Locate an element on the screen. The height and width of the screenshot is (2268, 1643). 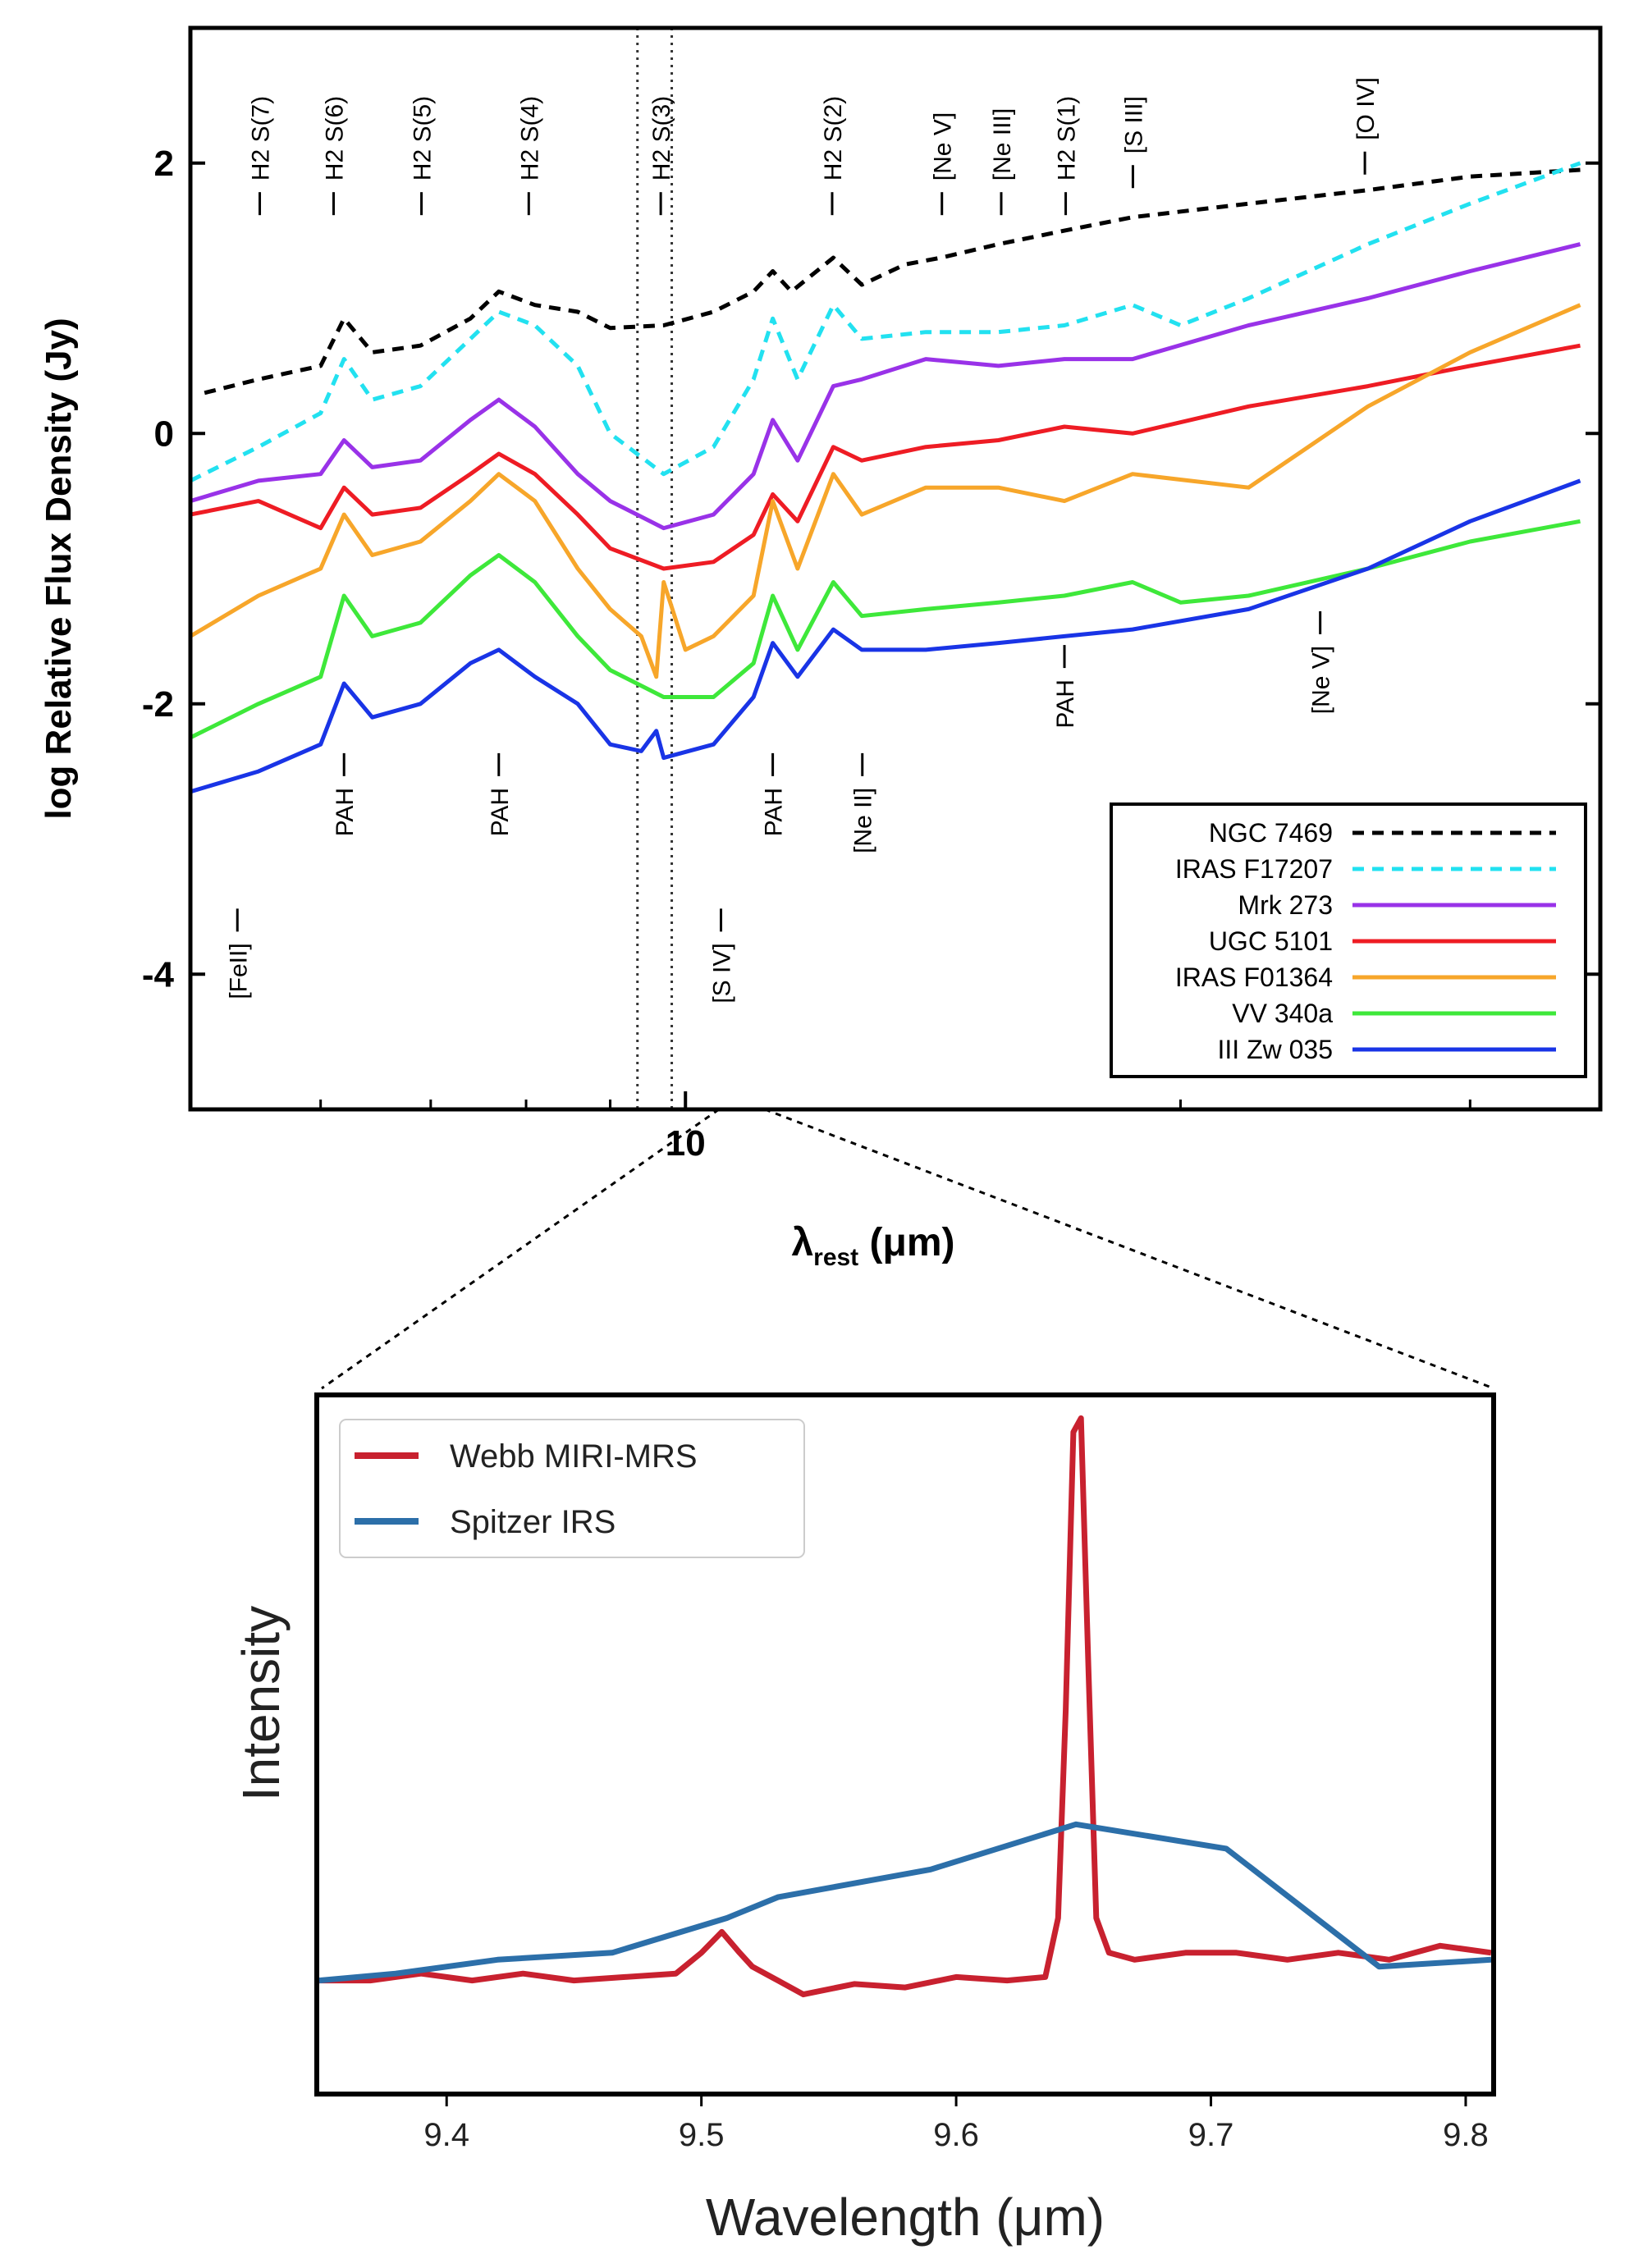
legend-label-iras-f01364: IRAS F01364 is located at coordinates (1254, 977).